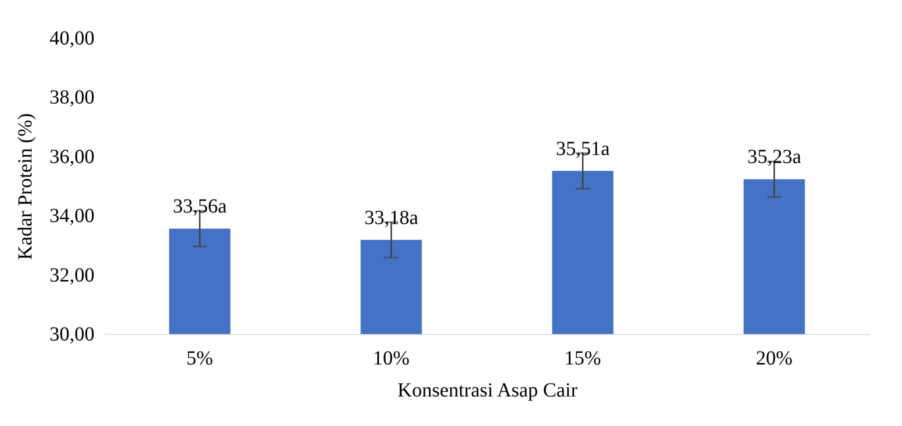 Image resolution: width=902 pixels, height=426 pixels. I want to click on y-axis-title: Kadar Protein (%), so click(25, 186).